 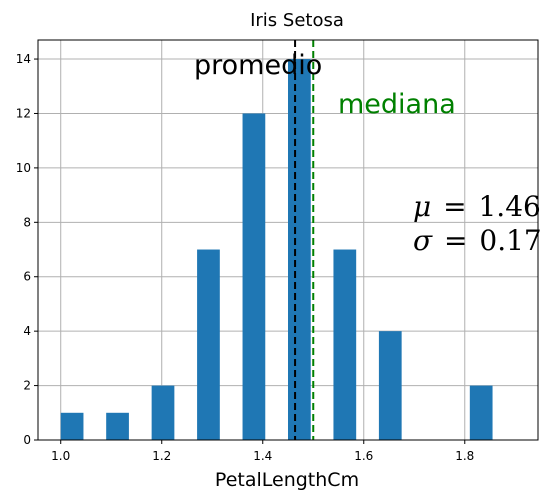 What do you see at coordinates (397, 104) in the screenshot?
I see `median-annotation: mediana` at bounding box center [397, 104].